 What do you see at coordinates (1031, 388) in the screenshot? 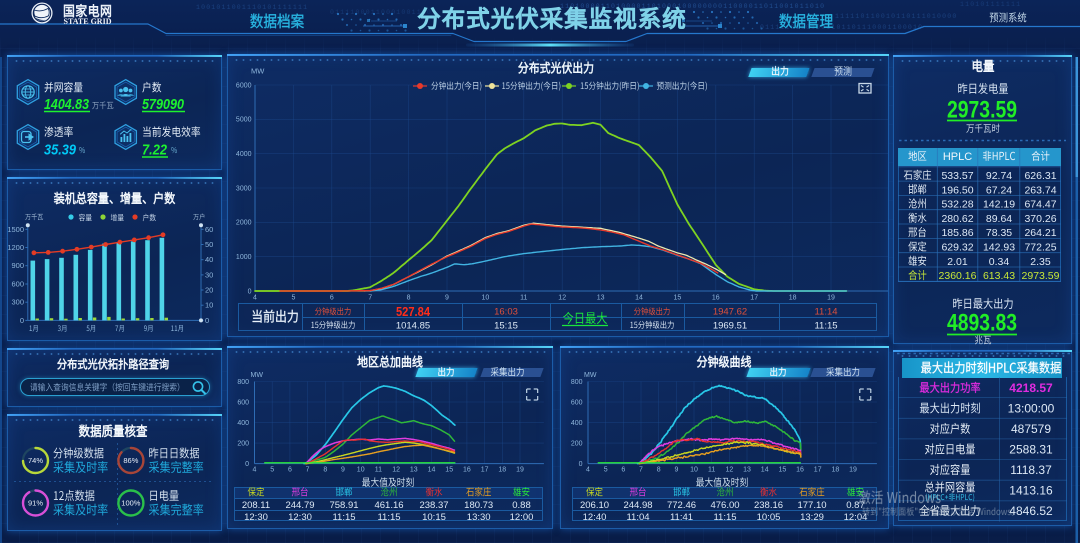
I see `svg-text: 4218.57` at bounding box center [1031, 388].